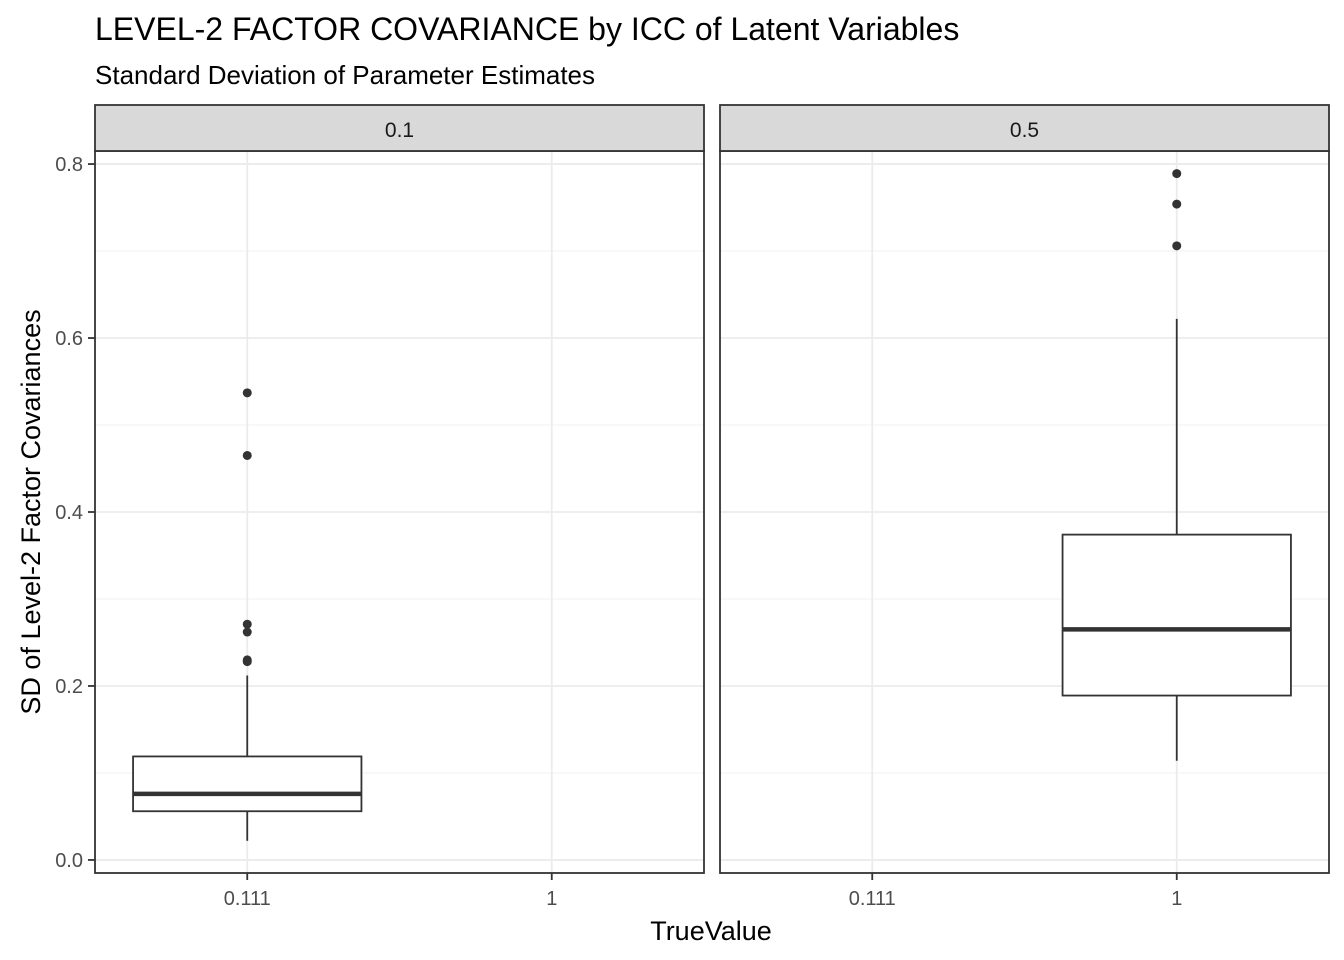 This screenshot has width=1344, height=960. Describe the element at coordinates (69, 339) in the screenshot. I see `y-tick-label: 0.6` at that location.